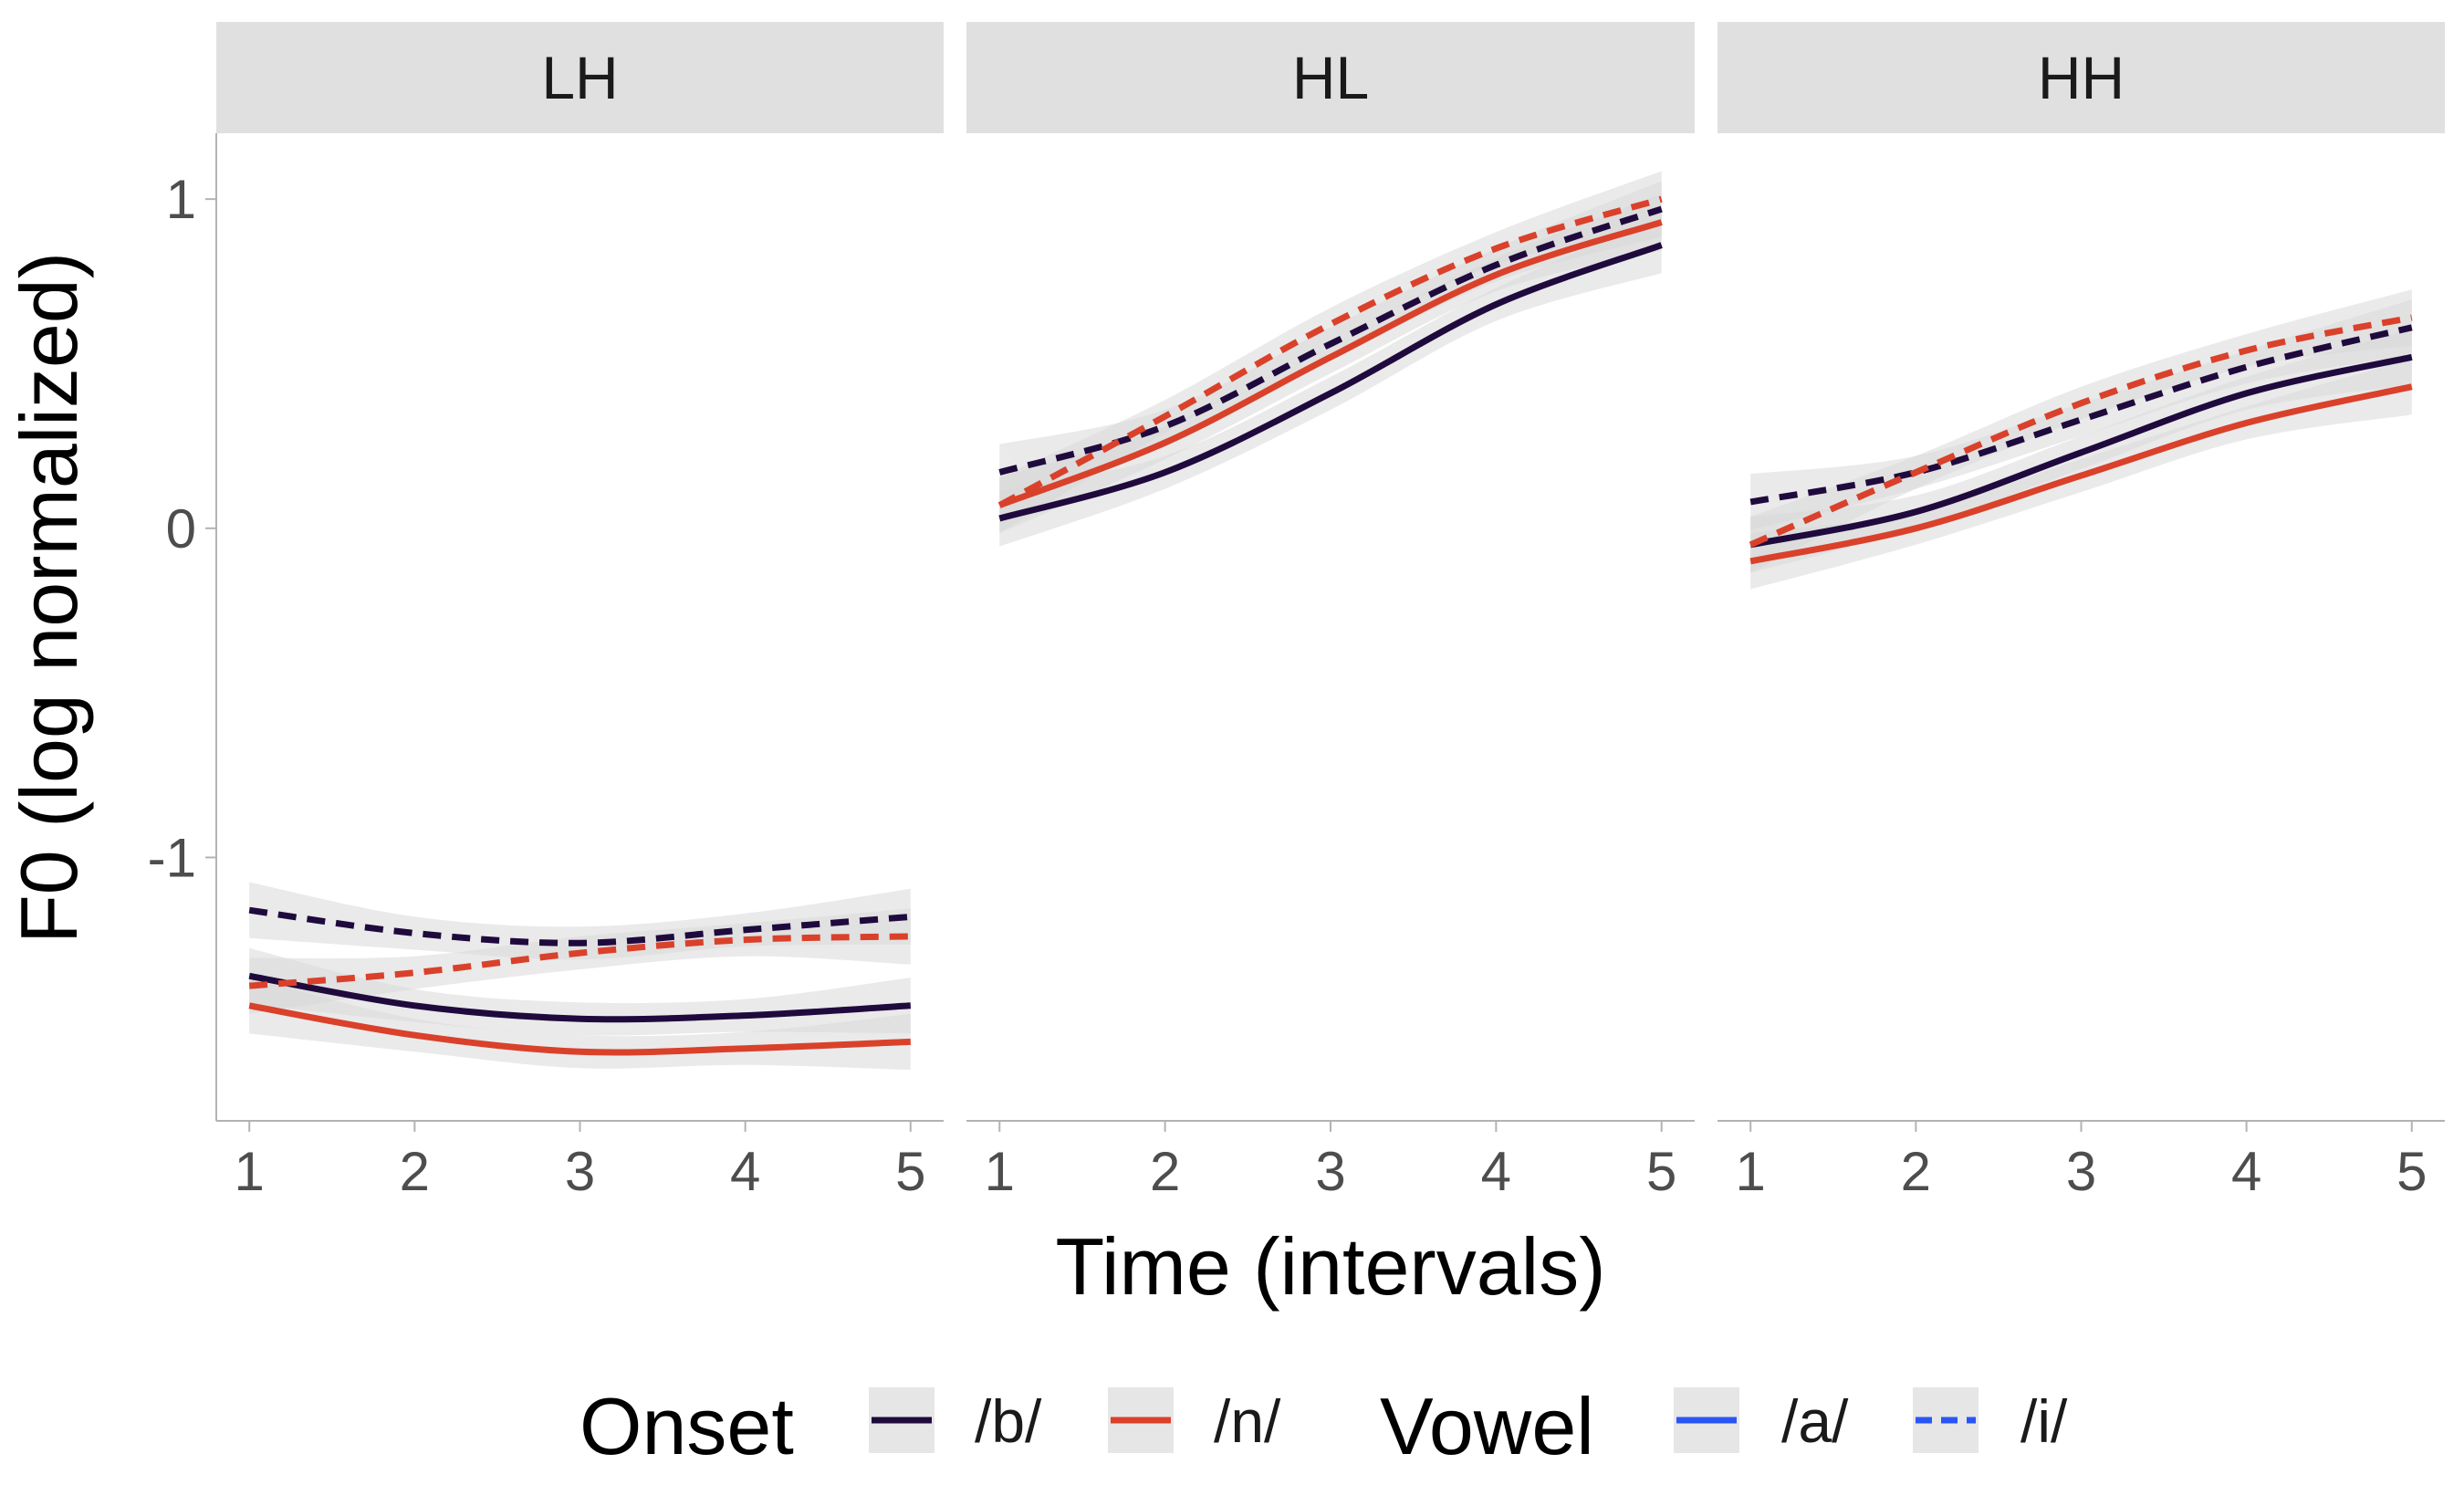  Describe the element at coordinates (1247, 1421) in the screenshot. I see `legend-label-onset-n: /n/` at that location.